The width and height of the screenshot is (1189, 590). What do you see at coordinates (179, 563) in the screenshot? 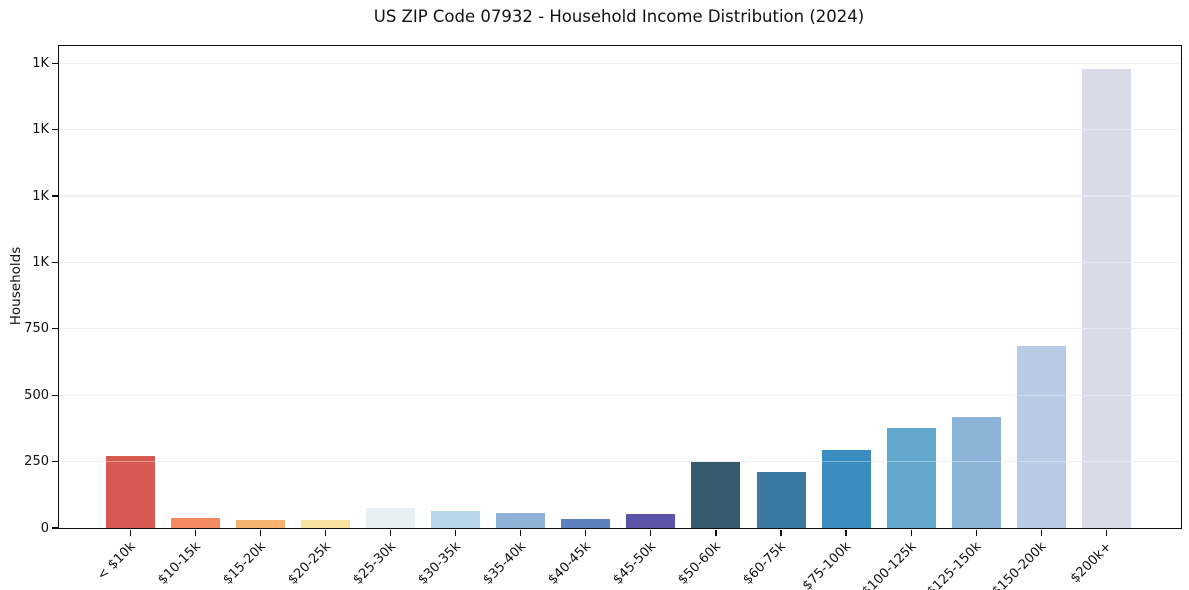
I see `x-tick-label: $10-15k` at bounding box center [179, 563].